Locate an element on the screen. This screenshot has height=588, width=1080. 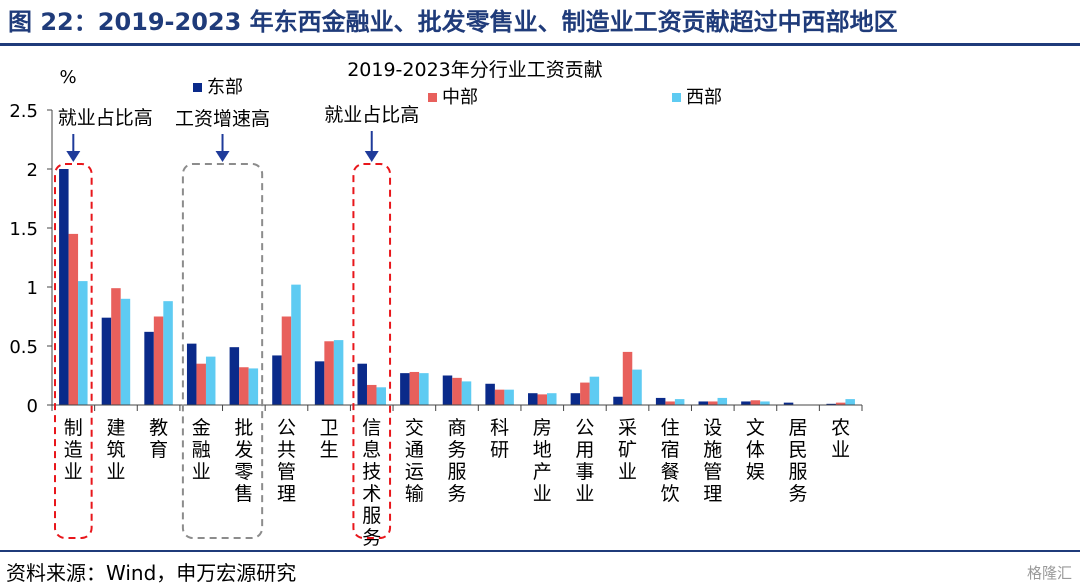
chart-title: 2019-2023年分行业工资贡献 is located at coordinates (475, 70).